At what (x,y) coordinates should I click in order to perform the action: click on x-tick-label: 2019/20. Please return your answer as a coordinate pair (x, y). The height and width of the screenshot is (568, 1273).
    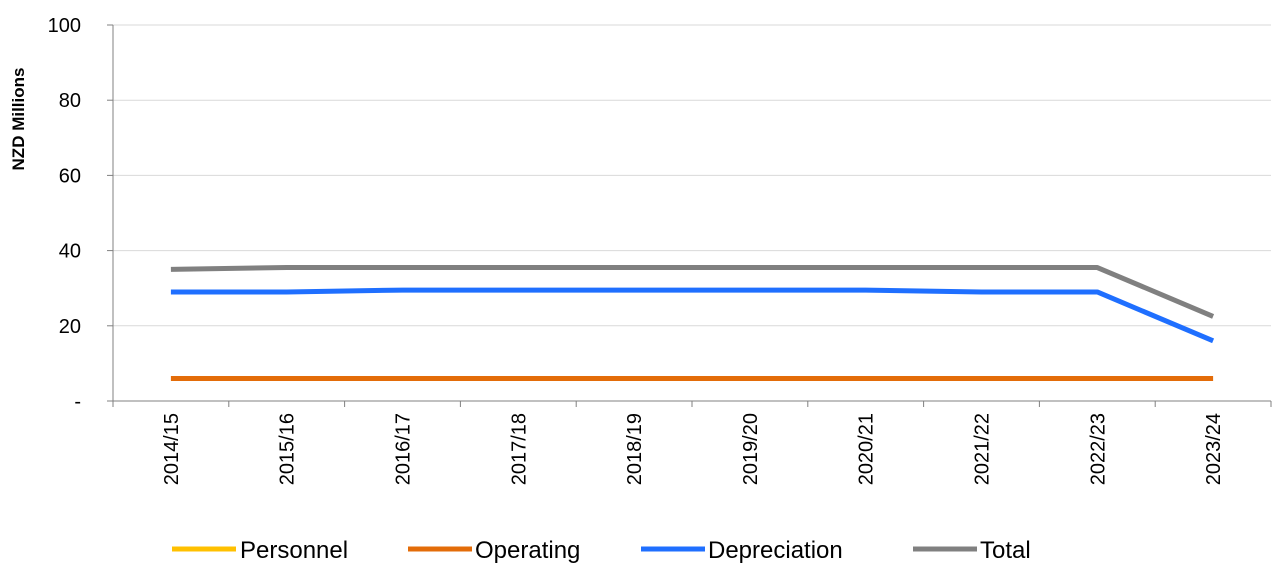
    Looking at the image, I should click on (751, 449).